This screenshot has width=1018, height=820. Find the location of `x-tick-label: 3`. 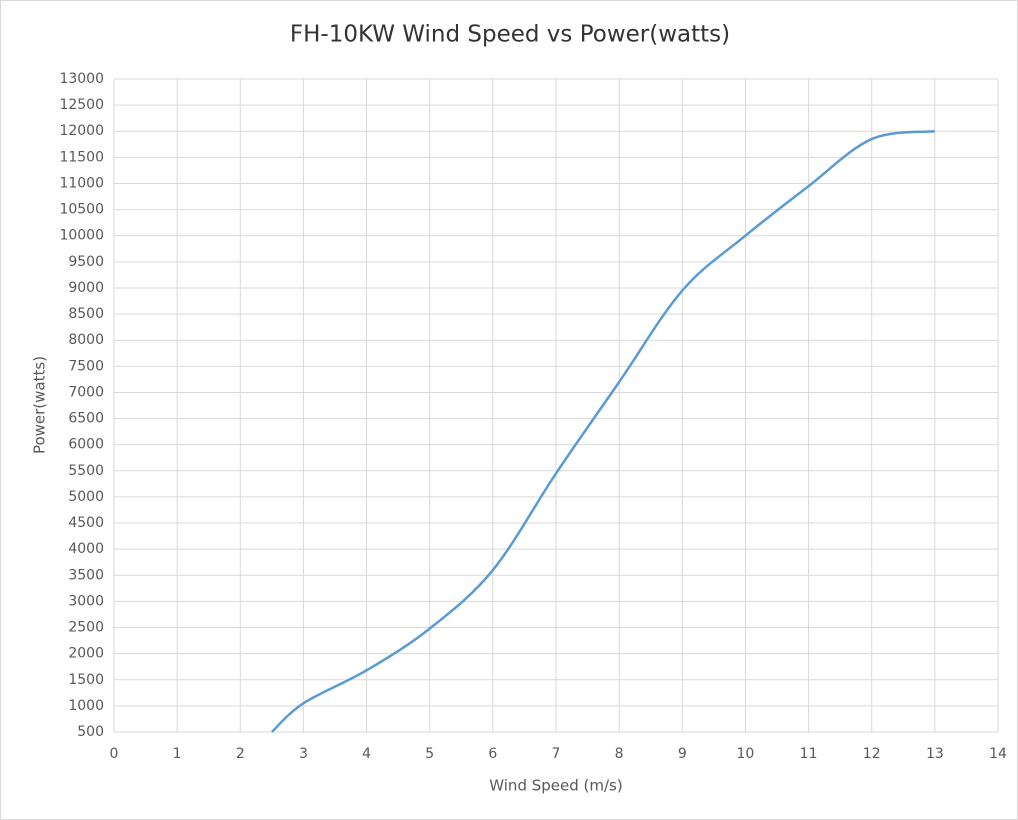

x-tick-label: 3 is located at coordinates (303, 754).